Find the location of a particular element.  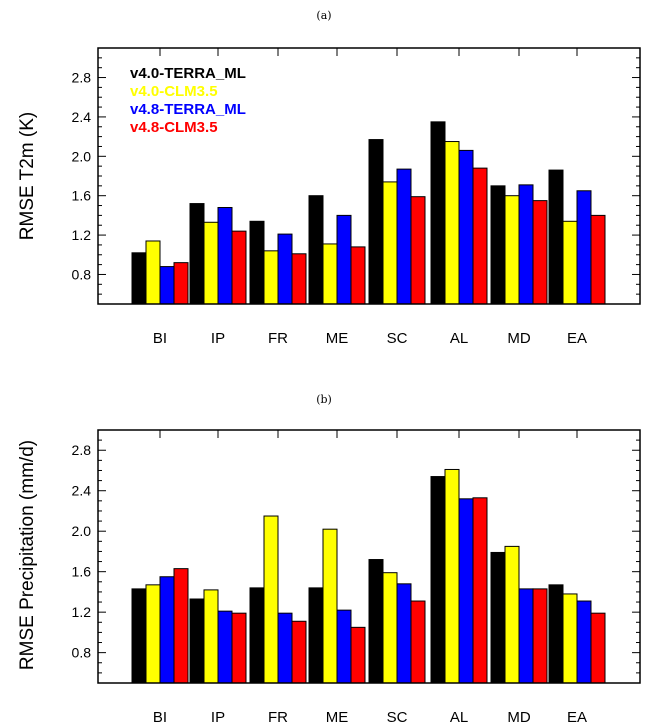

legend-entry-2: v4.0-CLM3.5 is located at coordinates (174, 91).